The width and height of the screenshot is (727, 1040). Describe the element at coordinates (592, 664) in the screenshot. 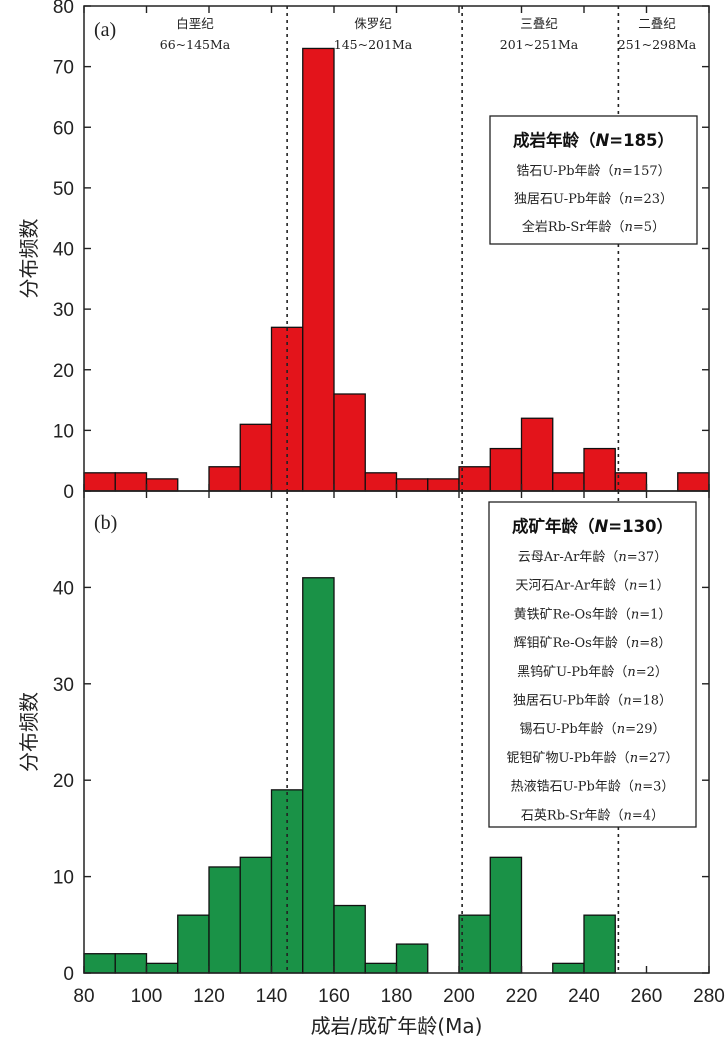

I see `legend-box` at that location.